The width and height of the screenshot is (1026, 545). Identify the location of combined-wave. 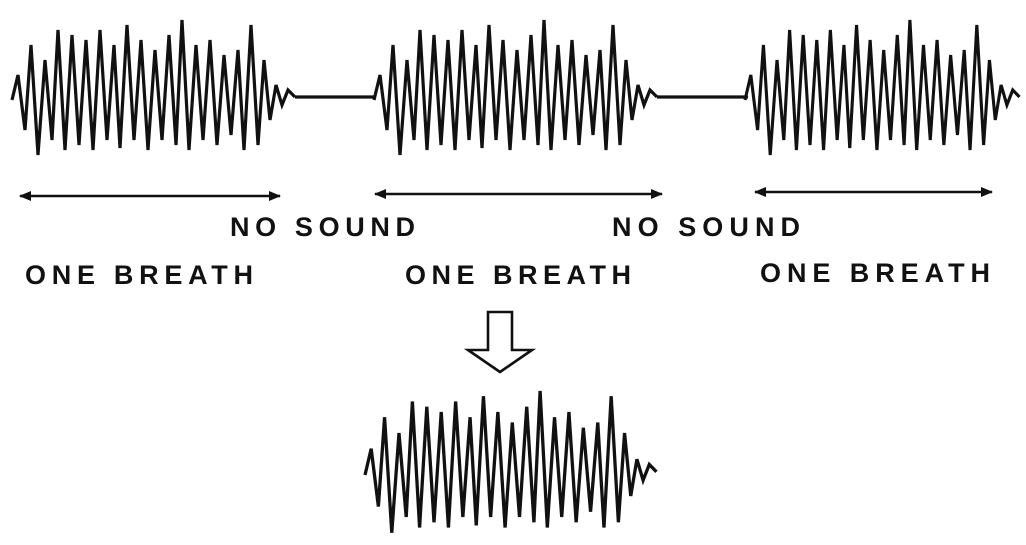
(511, 462).